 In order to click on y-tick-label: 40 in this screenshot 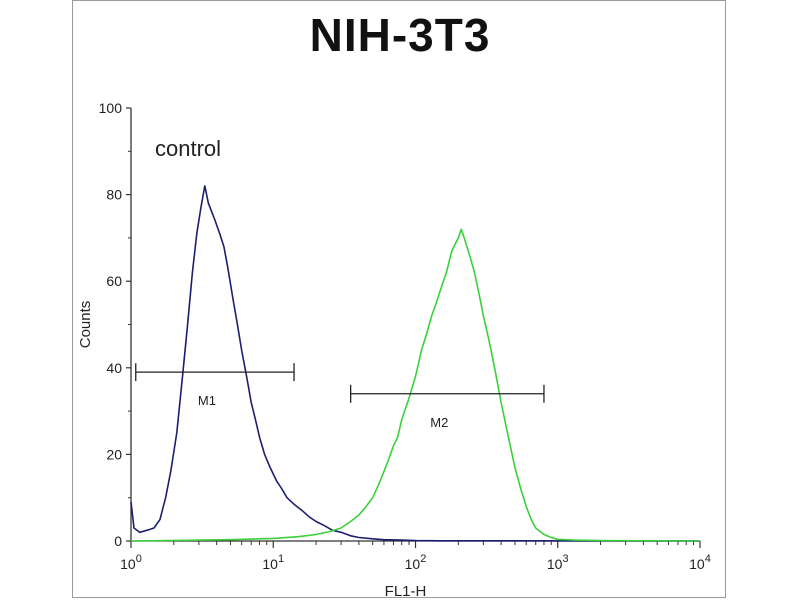, I will do `click(114, 368)`.